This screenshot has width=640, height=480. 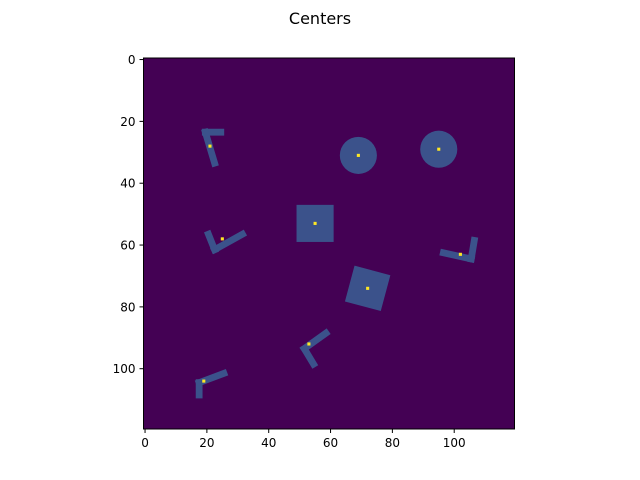 What do you see at coordinates (206, 443) in the screenshot?
I see `x-tick-label: 20` at bounding box center [206, 443].